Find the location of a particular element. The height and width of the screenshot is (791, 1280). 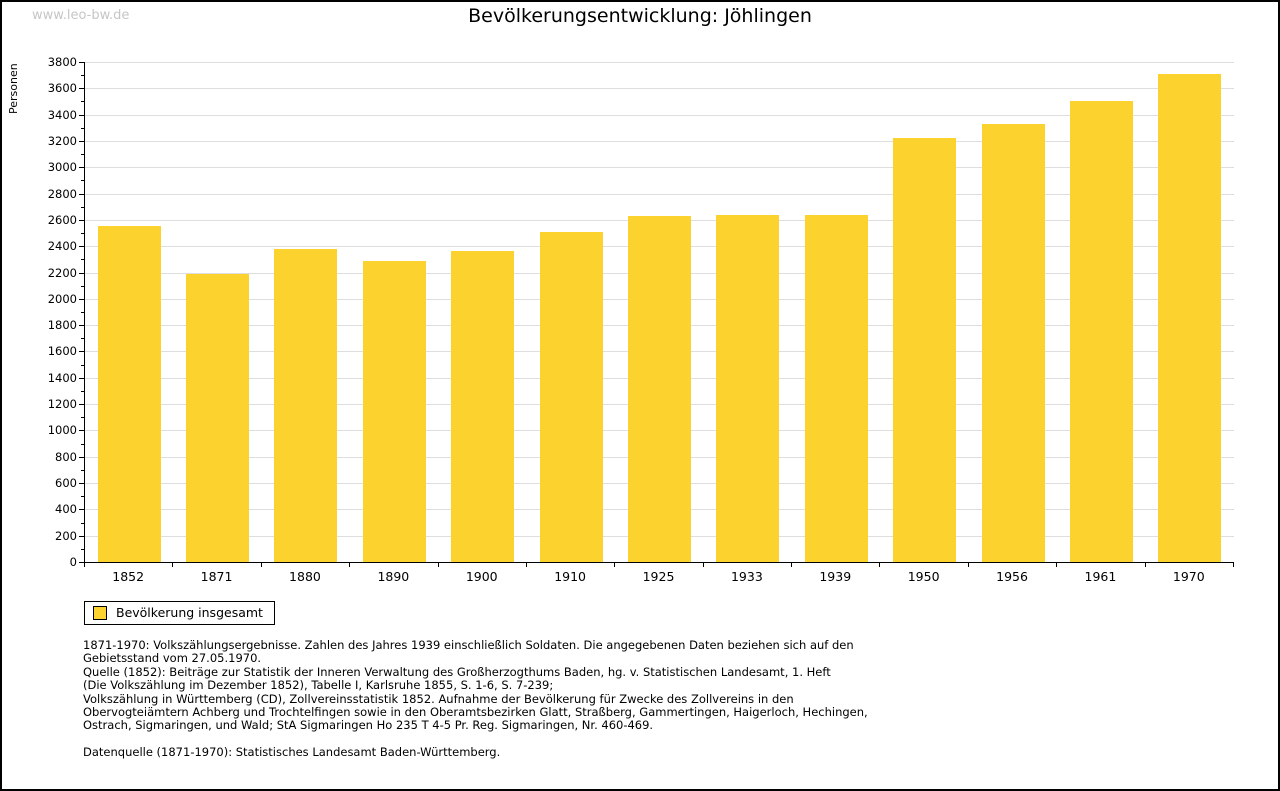

y-tick-label-1600: 1600 is located at coordinates (62, 351).